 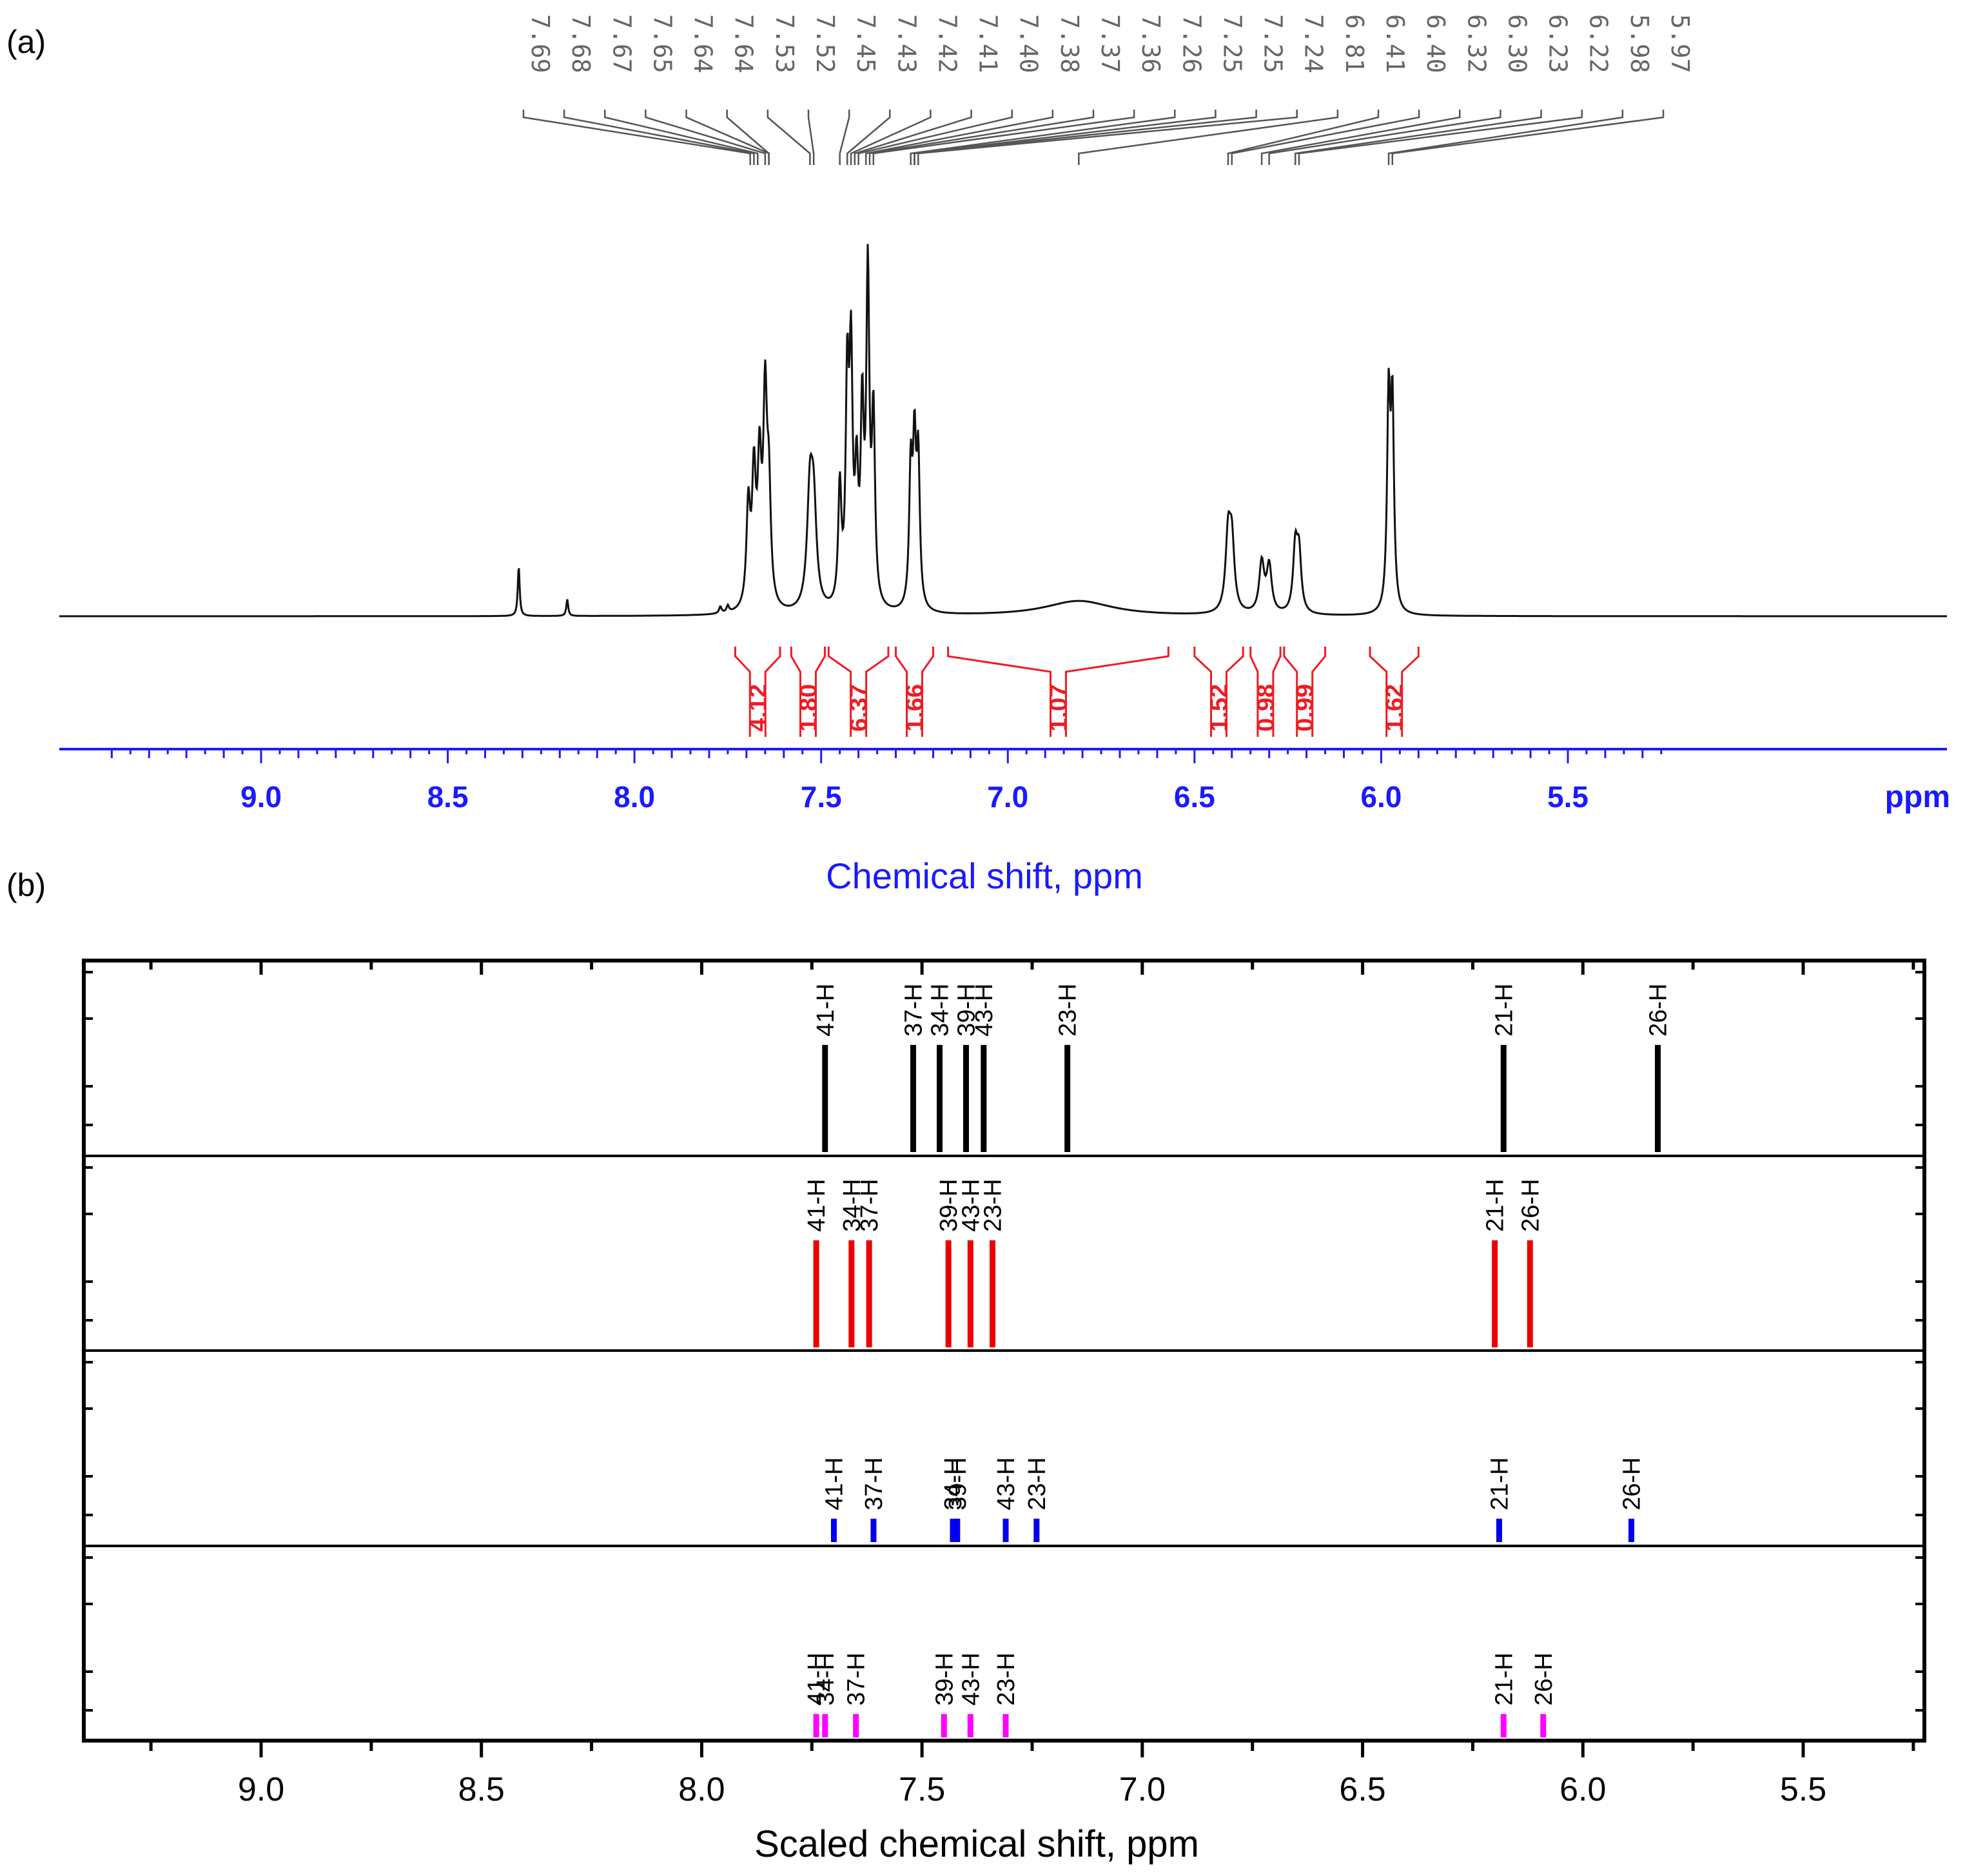 What do you see at coordinates (821, 797) in the screenshot?
I see `x-tick-label-a: 7.5` at bounding box center [821, 797].